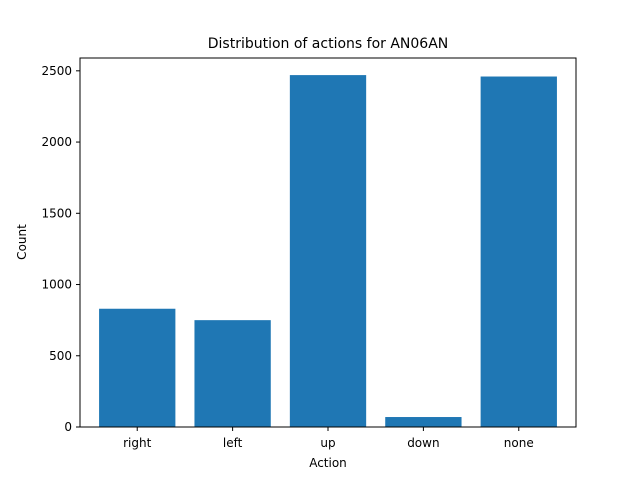 This screenshot has width=640, height=480. Describe the element at coordinates (423, 422) in the screenshot. I see `bar-down` at that location.